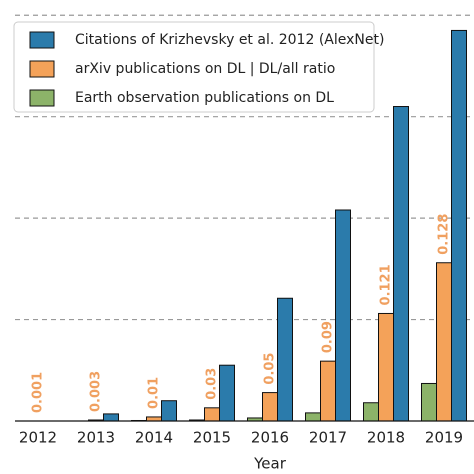 This screenshot has width=474, height=474. I want to click on legend-label: Earth observation publications on DL, so click(204, 98).